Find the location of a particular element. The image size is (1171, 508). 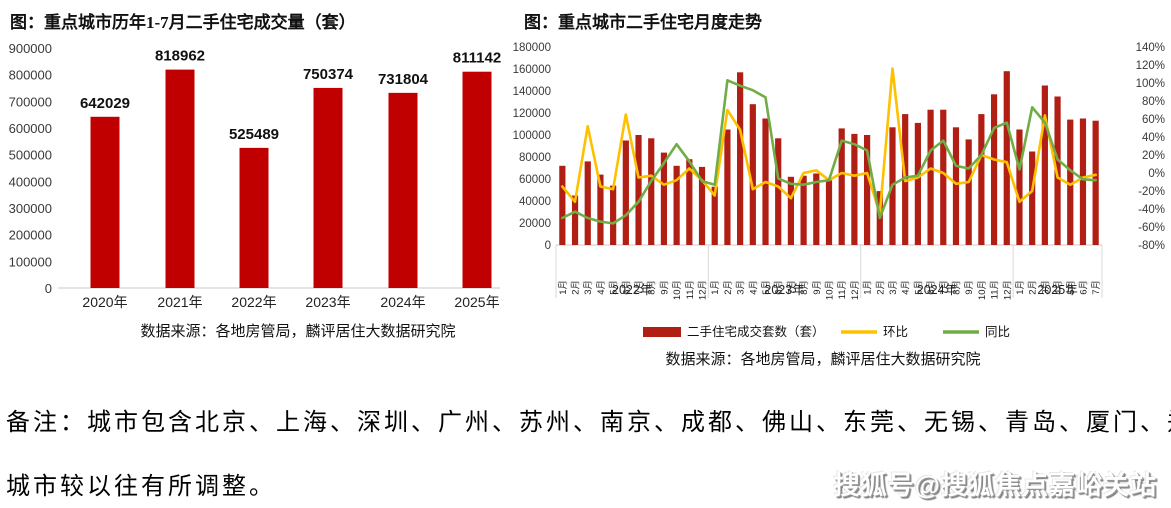

right-axis-tick: 40% is located at coordinates (1153, 138).